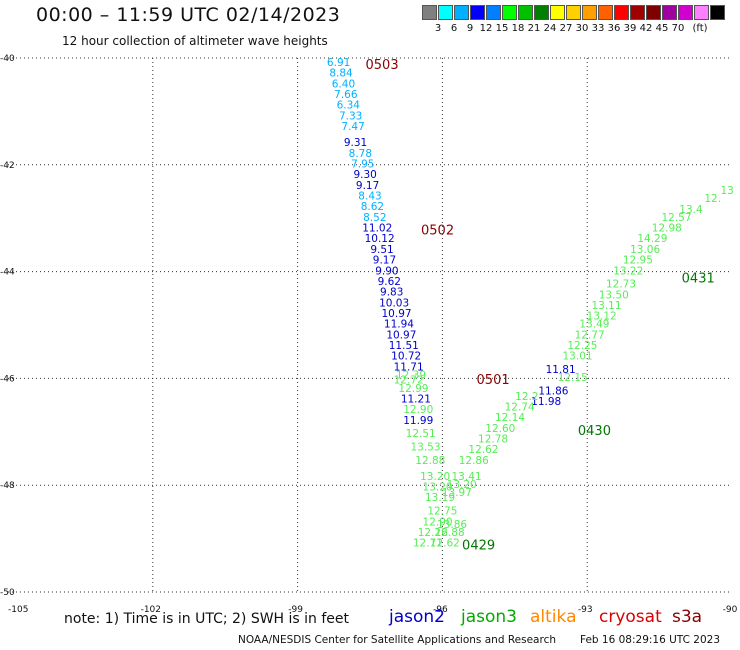 The height and width of the screenshot is (650, 740). I want to click on data-point-label: 14.29, so click(652, 239).